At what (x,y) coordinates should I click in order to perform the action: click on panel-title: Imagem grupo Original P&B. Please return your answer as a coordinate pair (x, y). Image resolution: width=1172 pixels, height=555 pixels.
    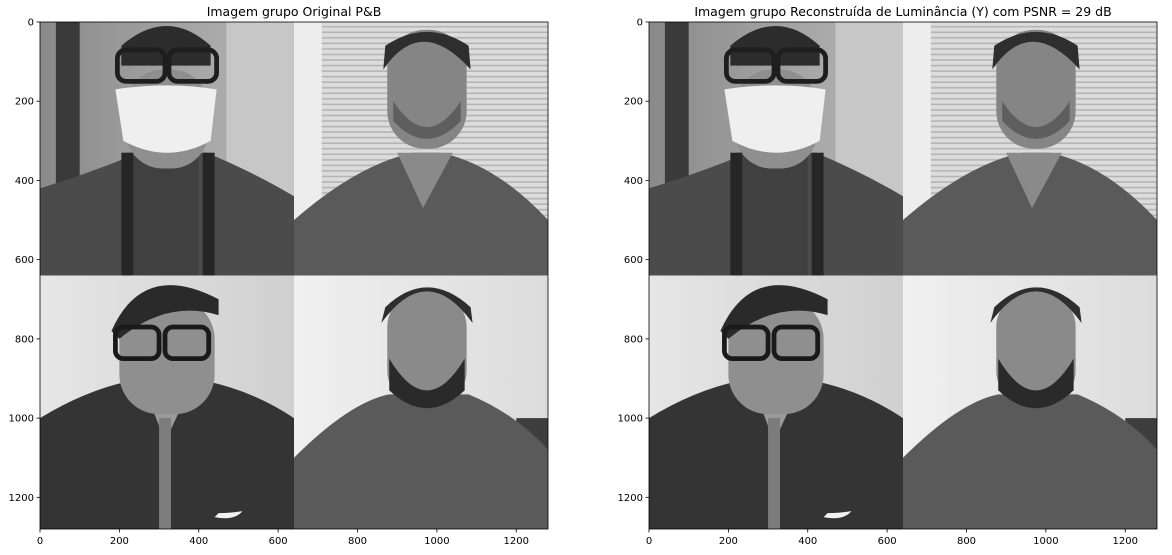
    Looking at the image, I should click on (294, 11).